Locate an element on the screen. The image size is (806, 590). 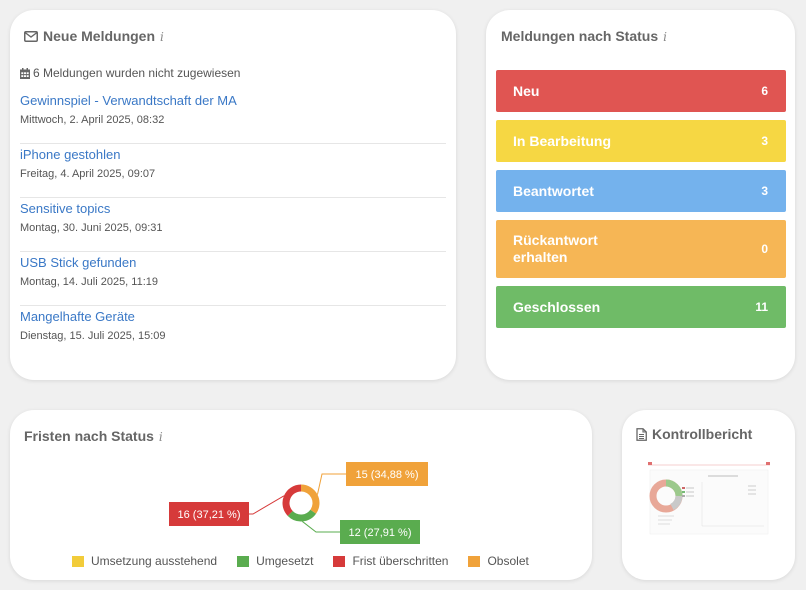
meldung-link: USB Stick gefunden is located at coordinates (78, 262).